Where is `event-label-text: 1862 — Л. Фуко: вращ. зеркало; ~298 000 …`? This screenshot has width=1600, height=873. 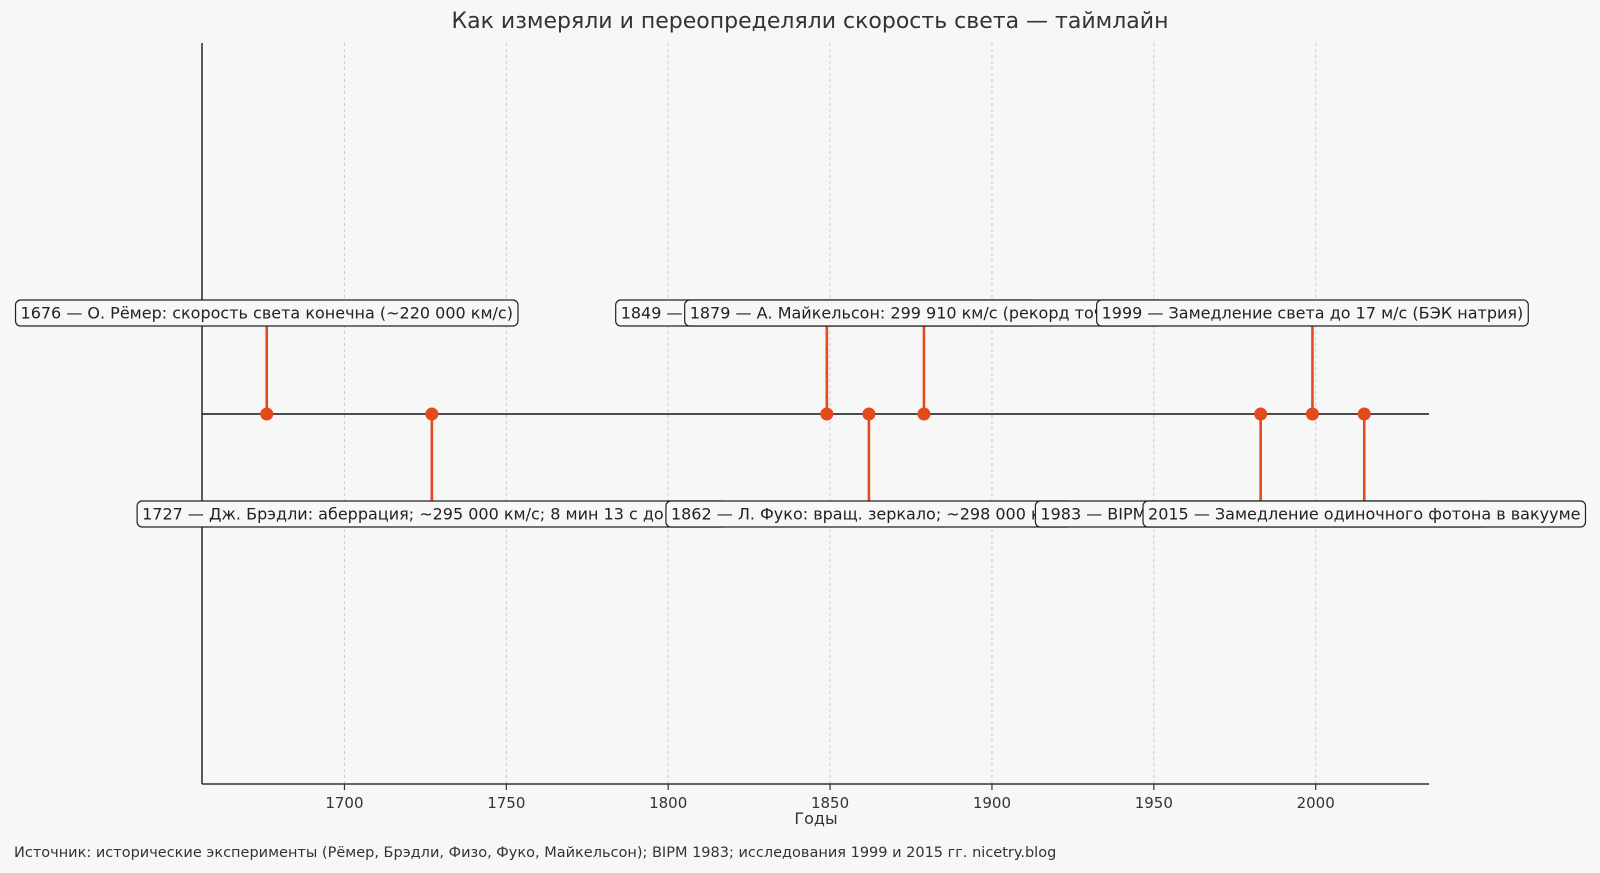 event-label-text: 1862 — Л. Фуко: вращ. зеркало; ~298 000 … is located at coordinates (869, 514).